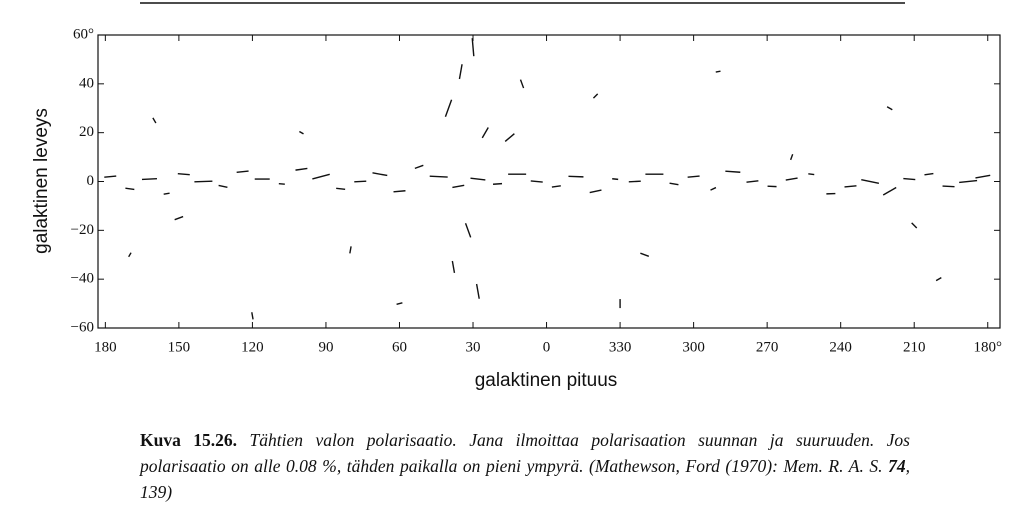  Describe the element at coordinates (620, 347) in the screenshot. I see `x-tick-label: 330` at that location.